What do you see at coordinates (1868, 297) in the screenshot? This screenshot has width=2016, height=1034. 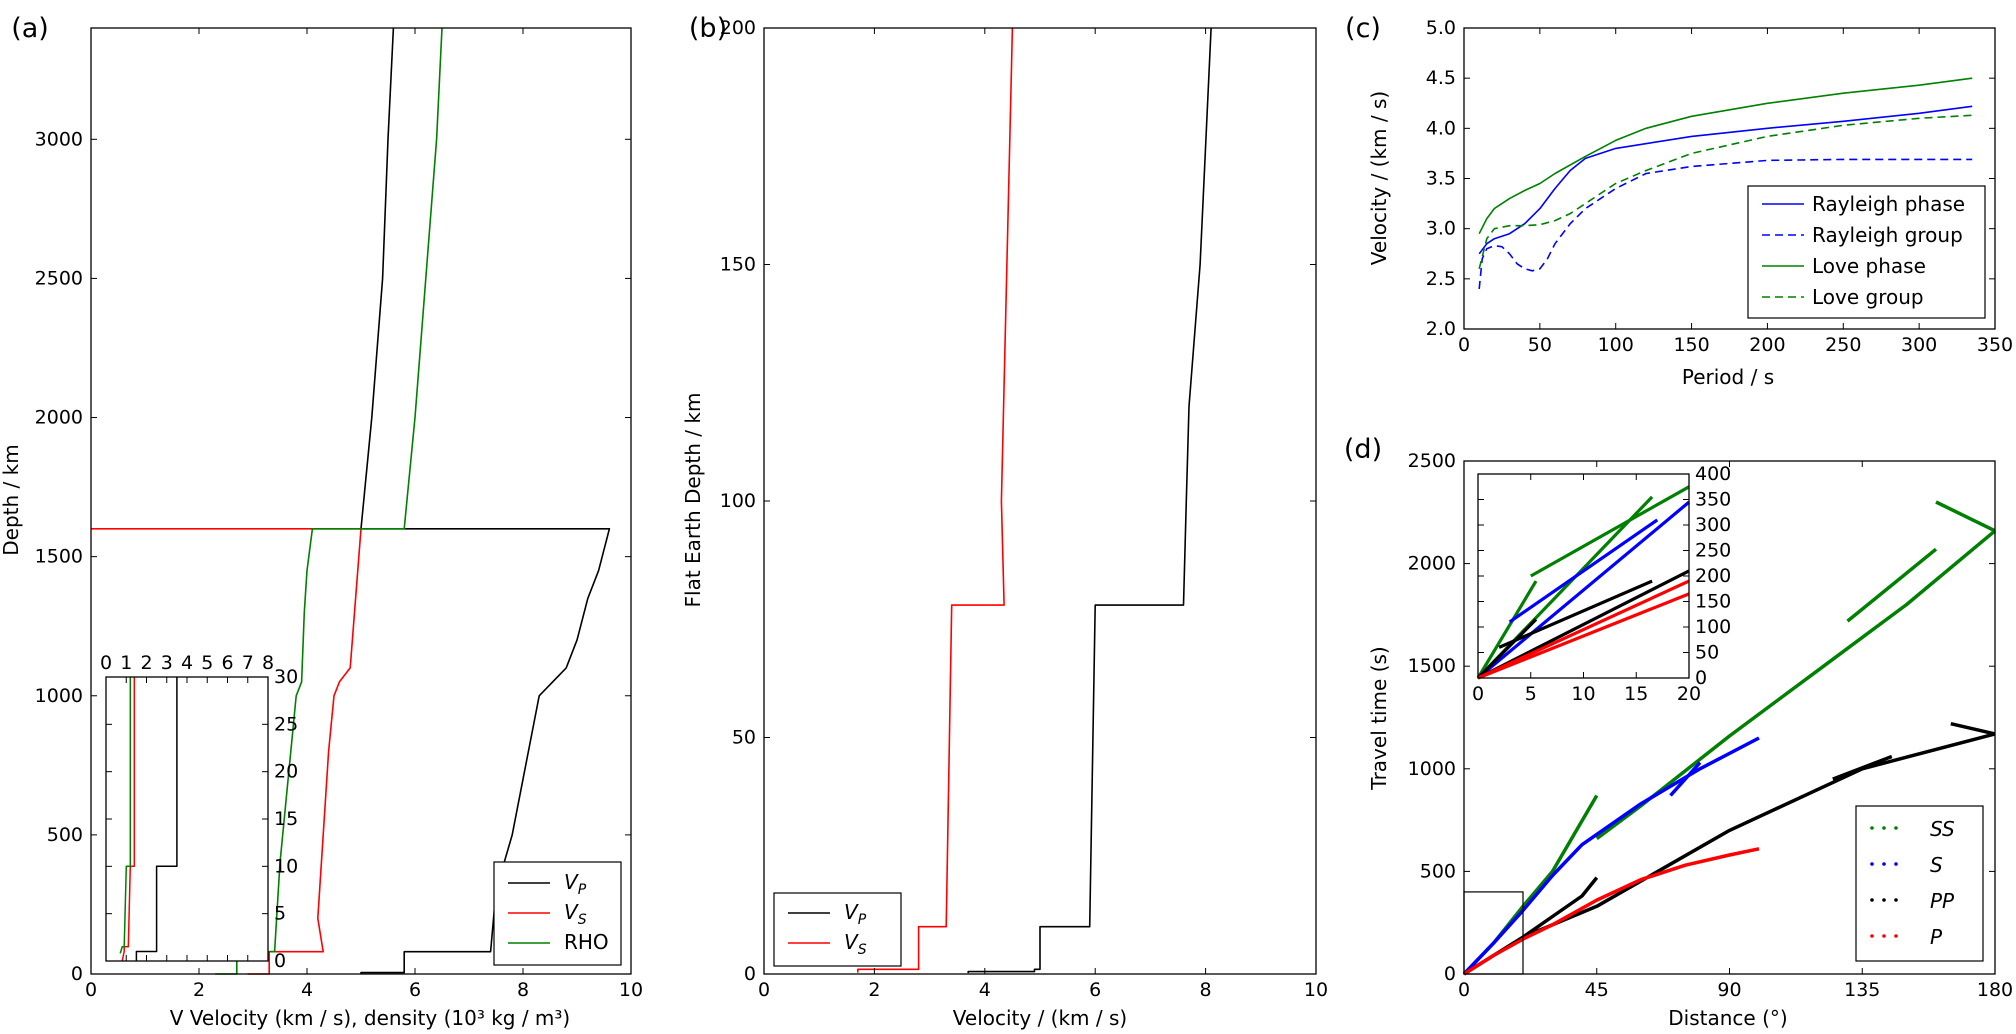 I see `legend-label: Love group` at bounding box center [1868, 297].